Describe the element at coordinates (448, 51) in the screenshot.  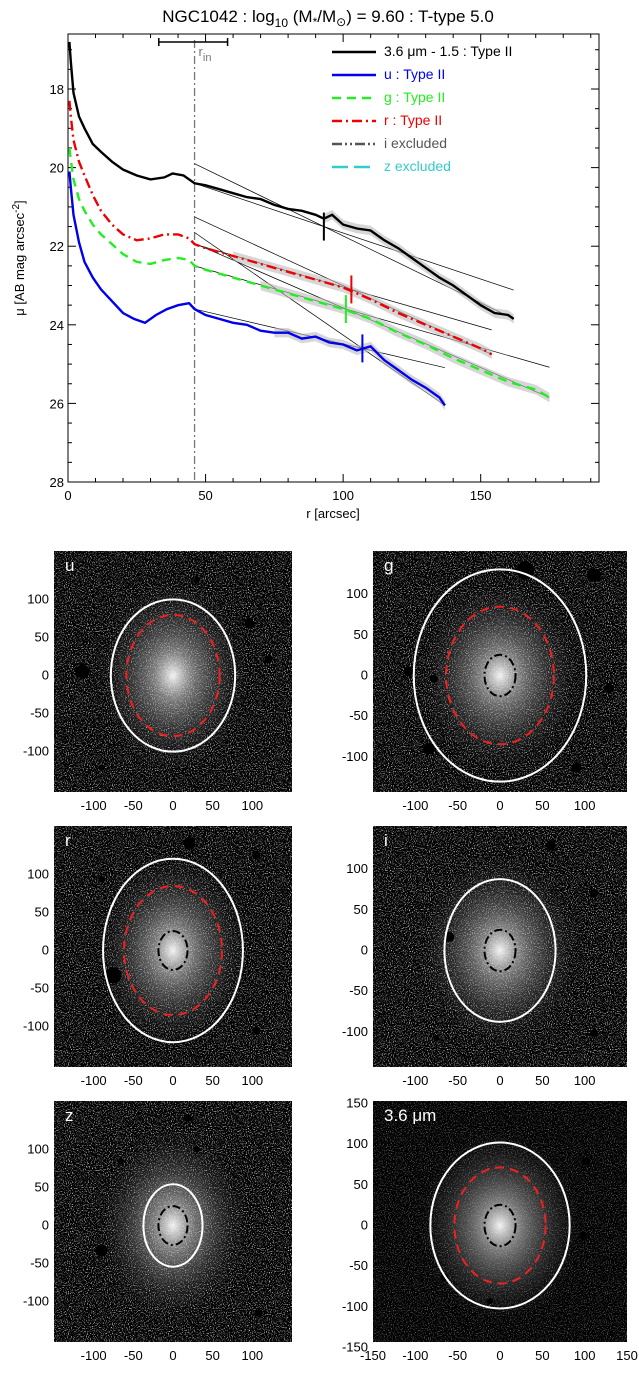
I see `legend-label: 3.6 μm - 1.5 : Type II` at that location.